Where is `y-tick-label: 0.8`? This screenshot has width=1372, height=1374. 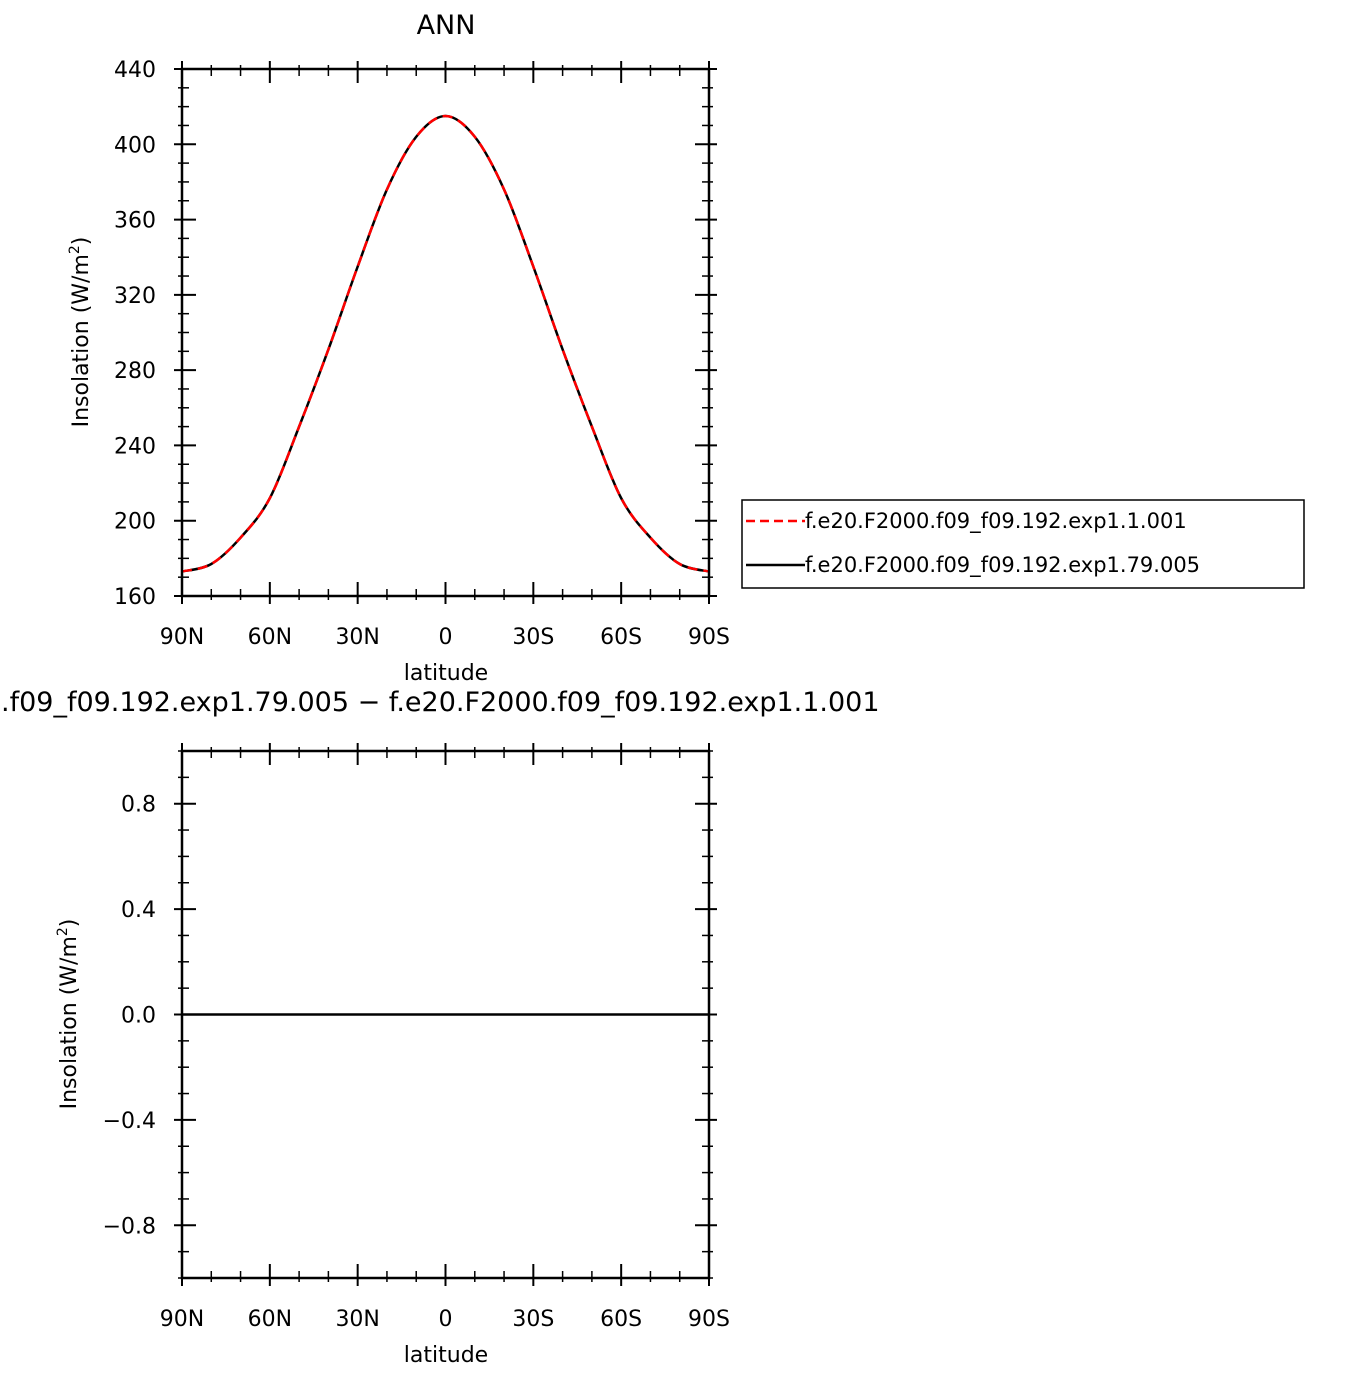 y-tick-label: 0.8 is located at coordinates (138, 805).